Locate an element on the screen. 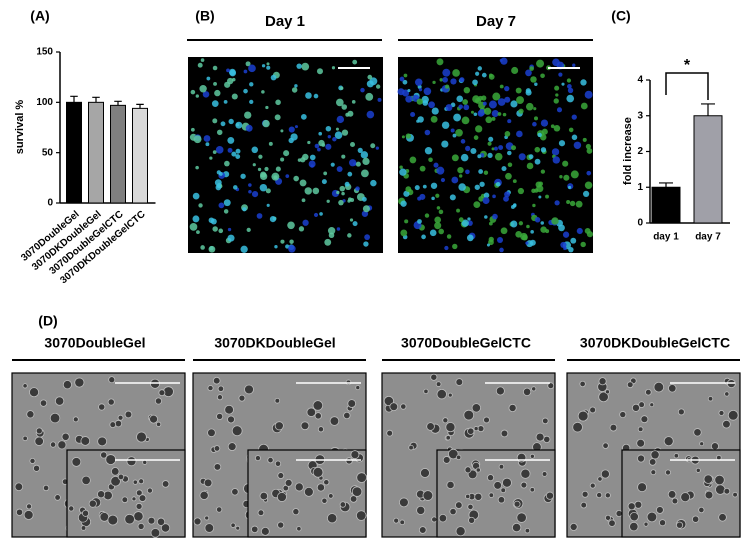  y-tick-label: 1 is located at coordinates (640, 187).